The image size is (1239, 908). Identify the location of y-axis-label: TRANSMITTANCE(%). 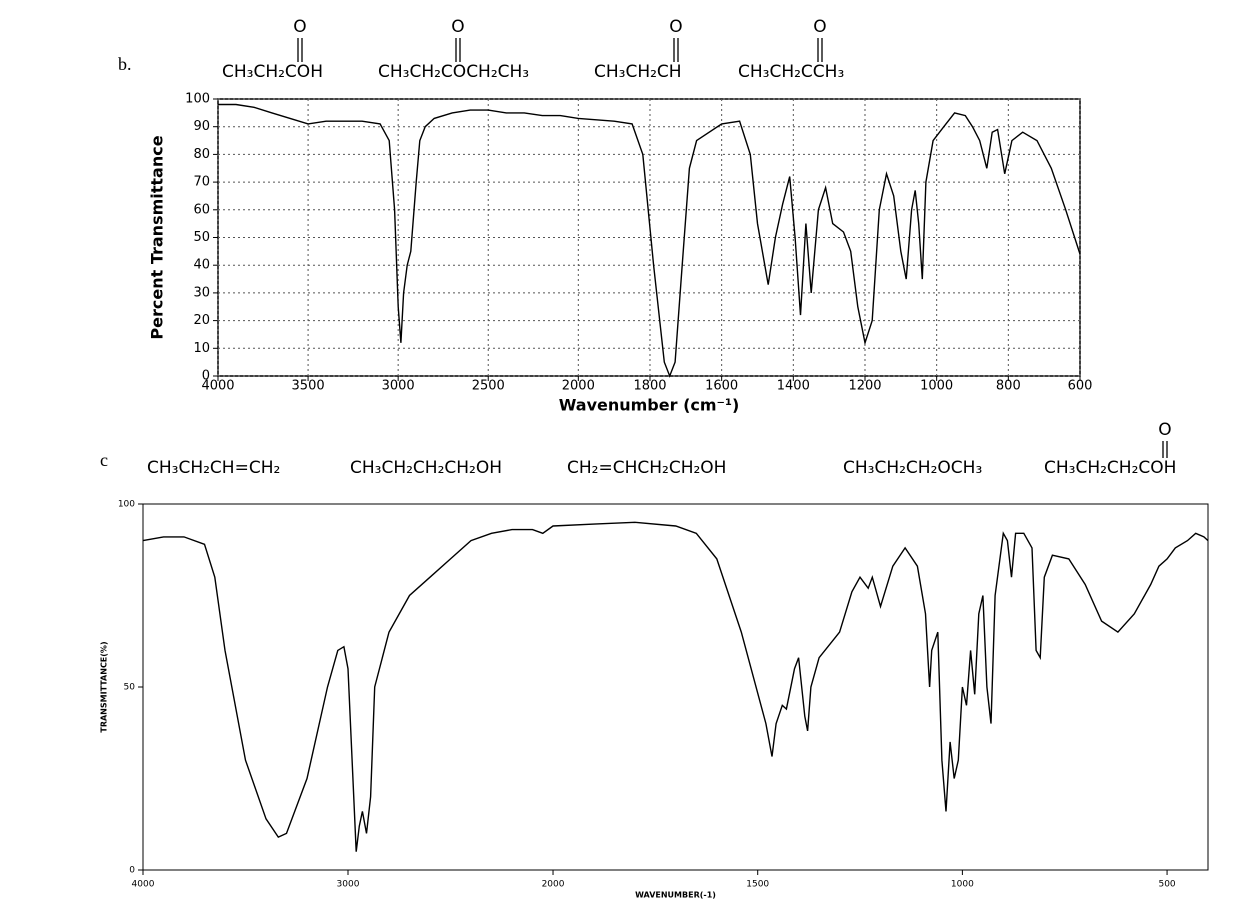
(104, 686).